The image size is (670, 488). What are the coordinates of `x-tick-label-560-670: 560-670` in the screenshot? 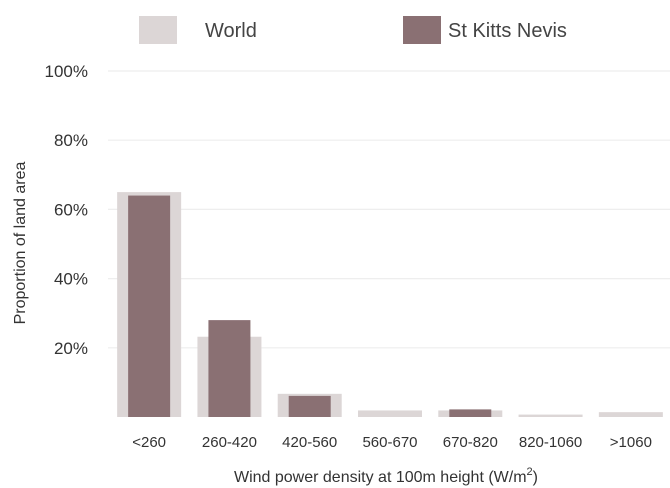 It's located at (389, 442).